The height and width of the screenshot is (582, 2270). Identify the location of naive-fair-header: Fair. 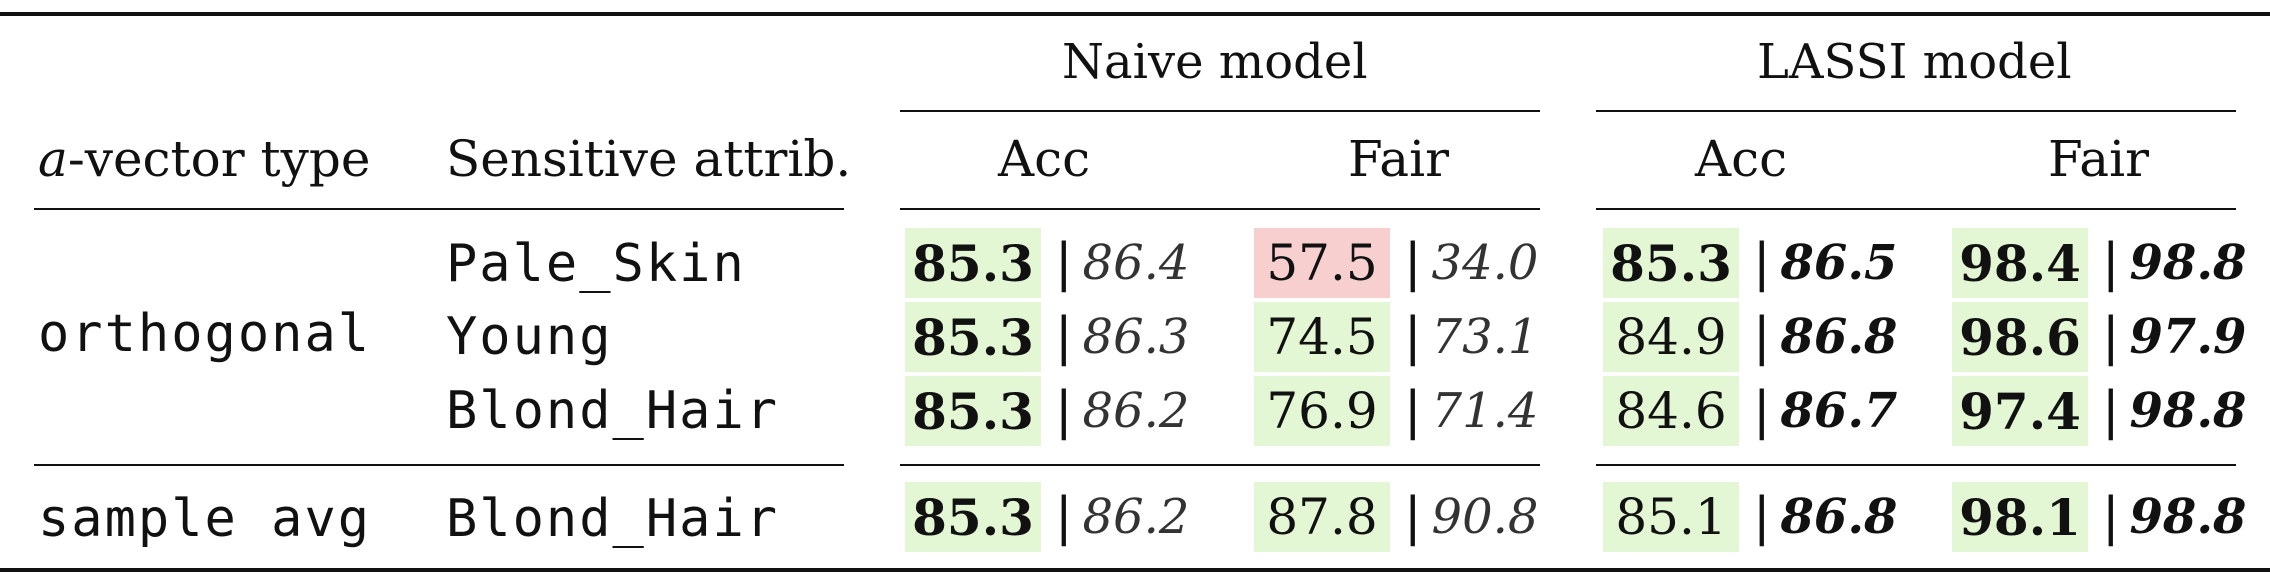
(1399, 159).